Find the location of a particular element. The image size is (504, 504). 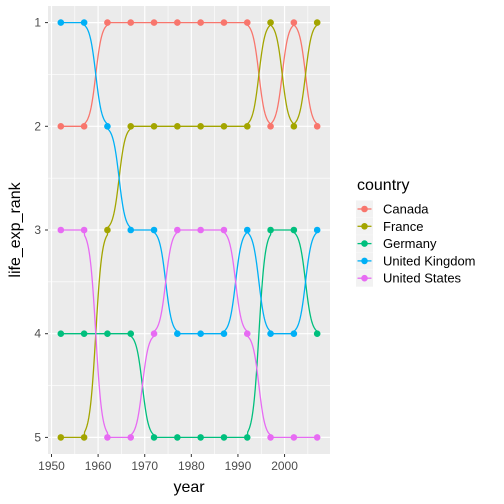

y-tick-label: 2 is located at coordinates (37, 126).